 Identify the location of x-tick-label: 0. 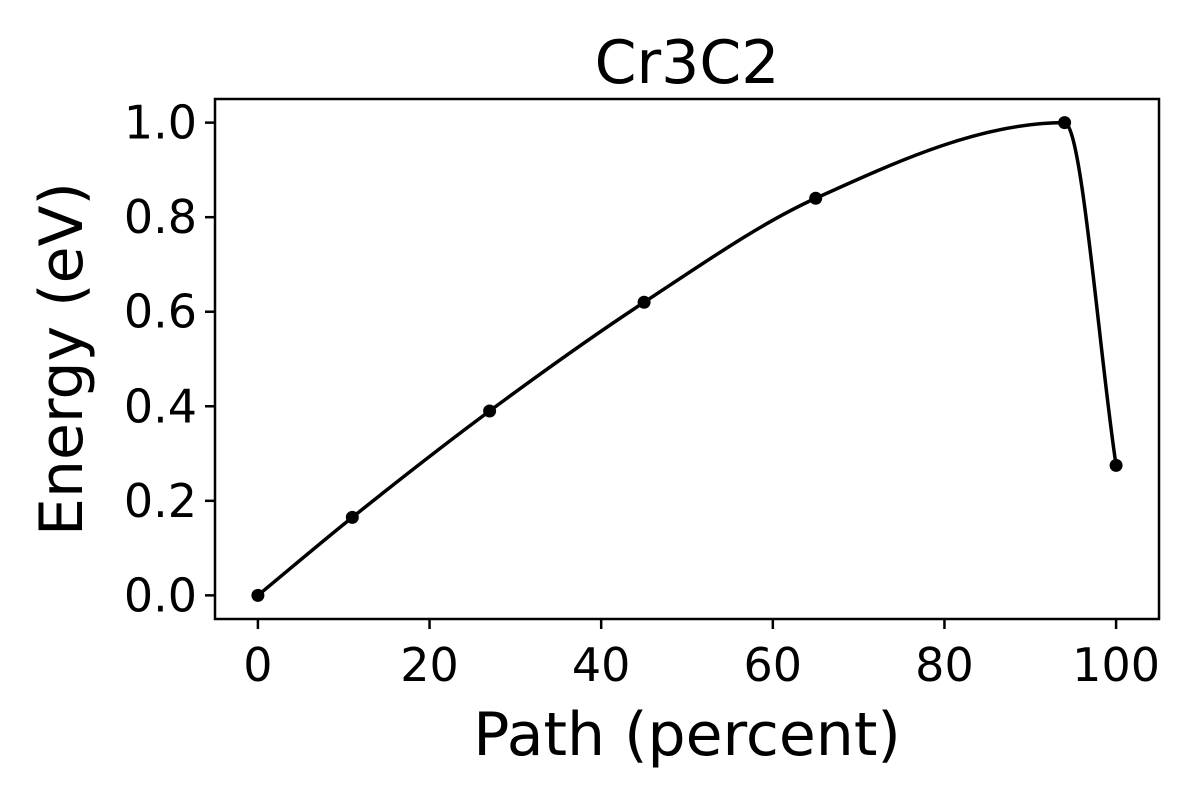
(257, 665).